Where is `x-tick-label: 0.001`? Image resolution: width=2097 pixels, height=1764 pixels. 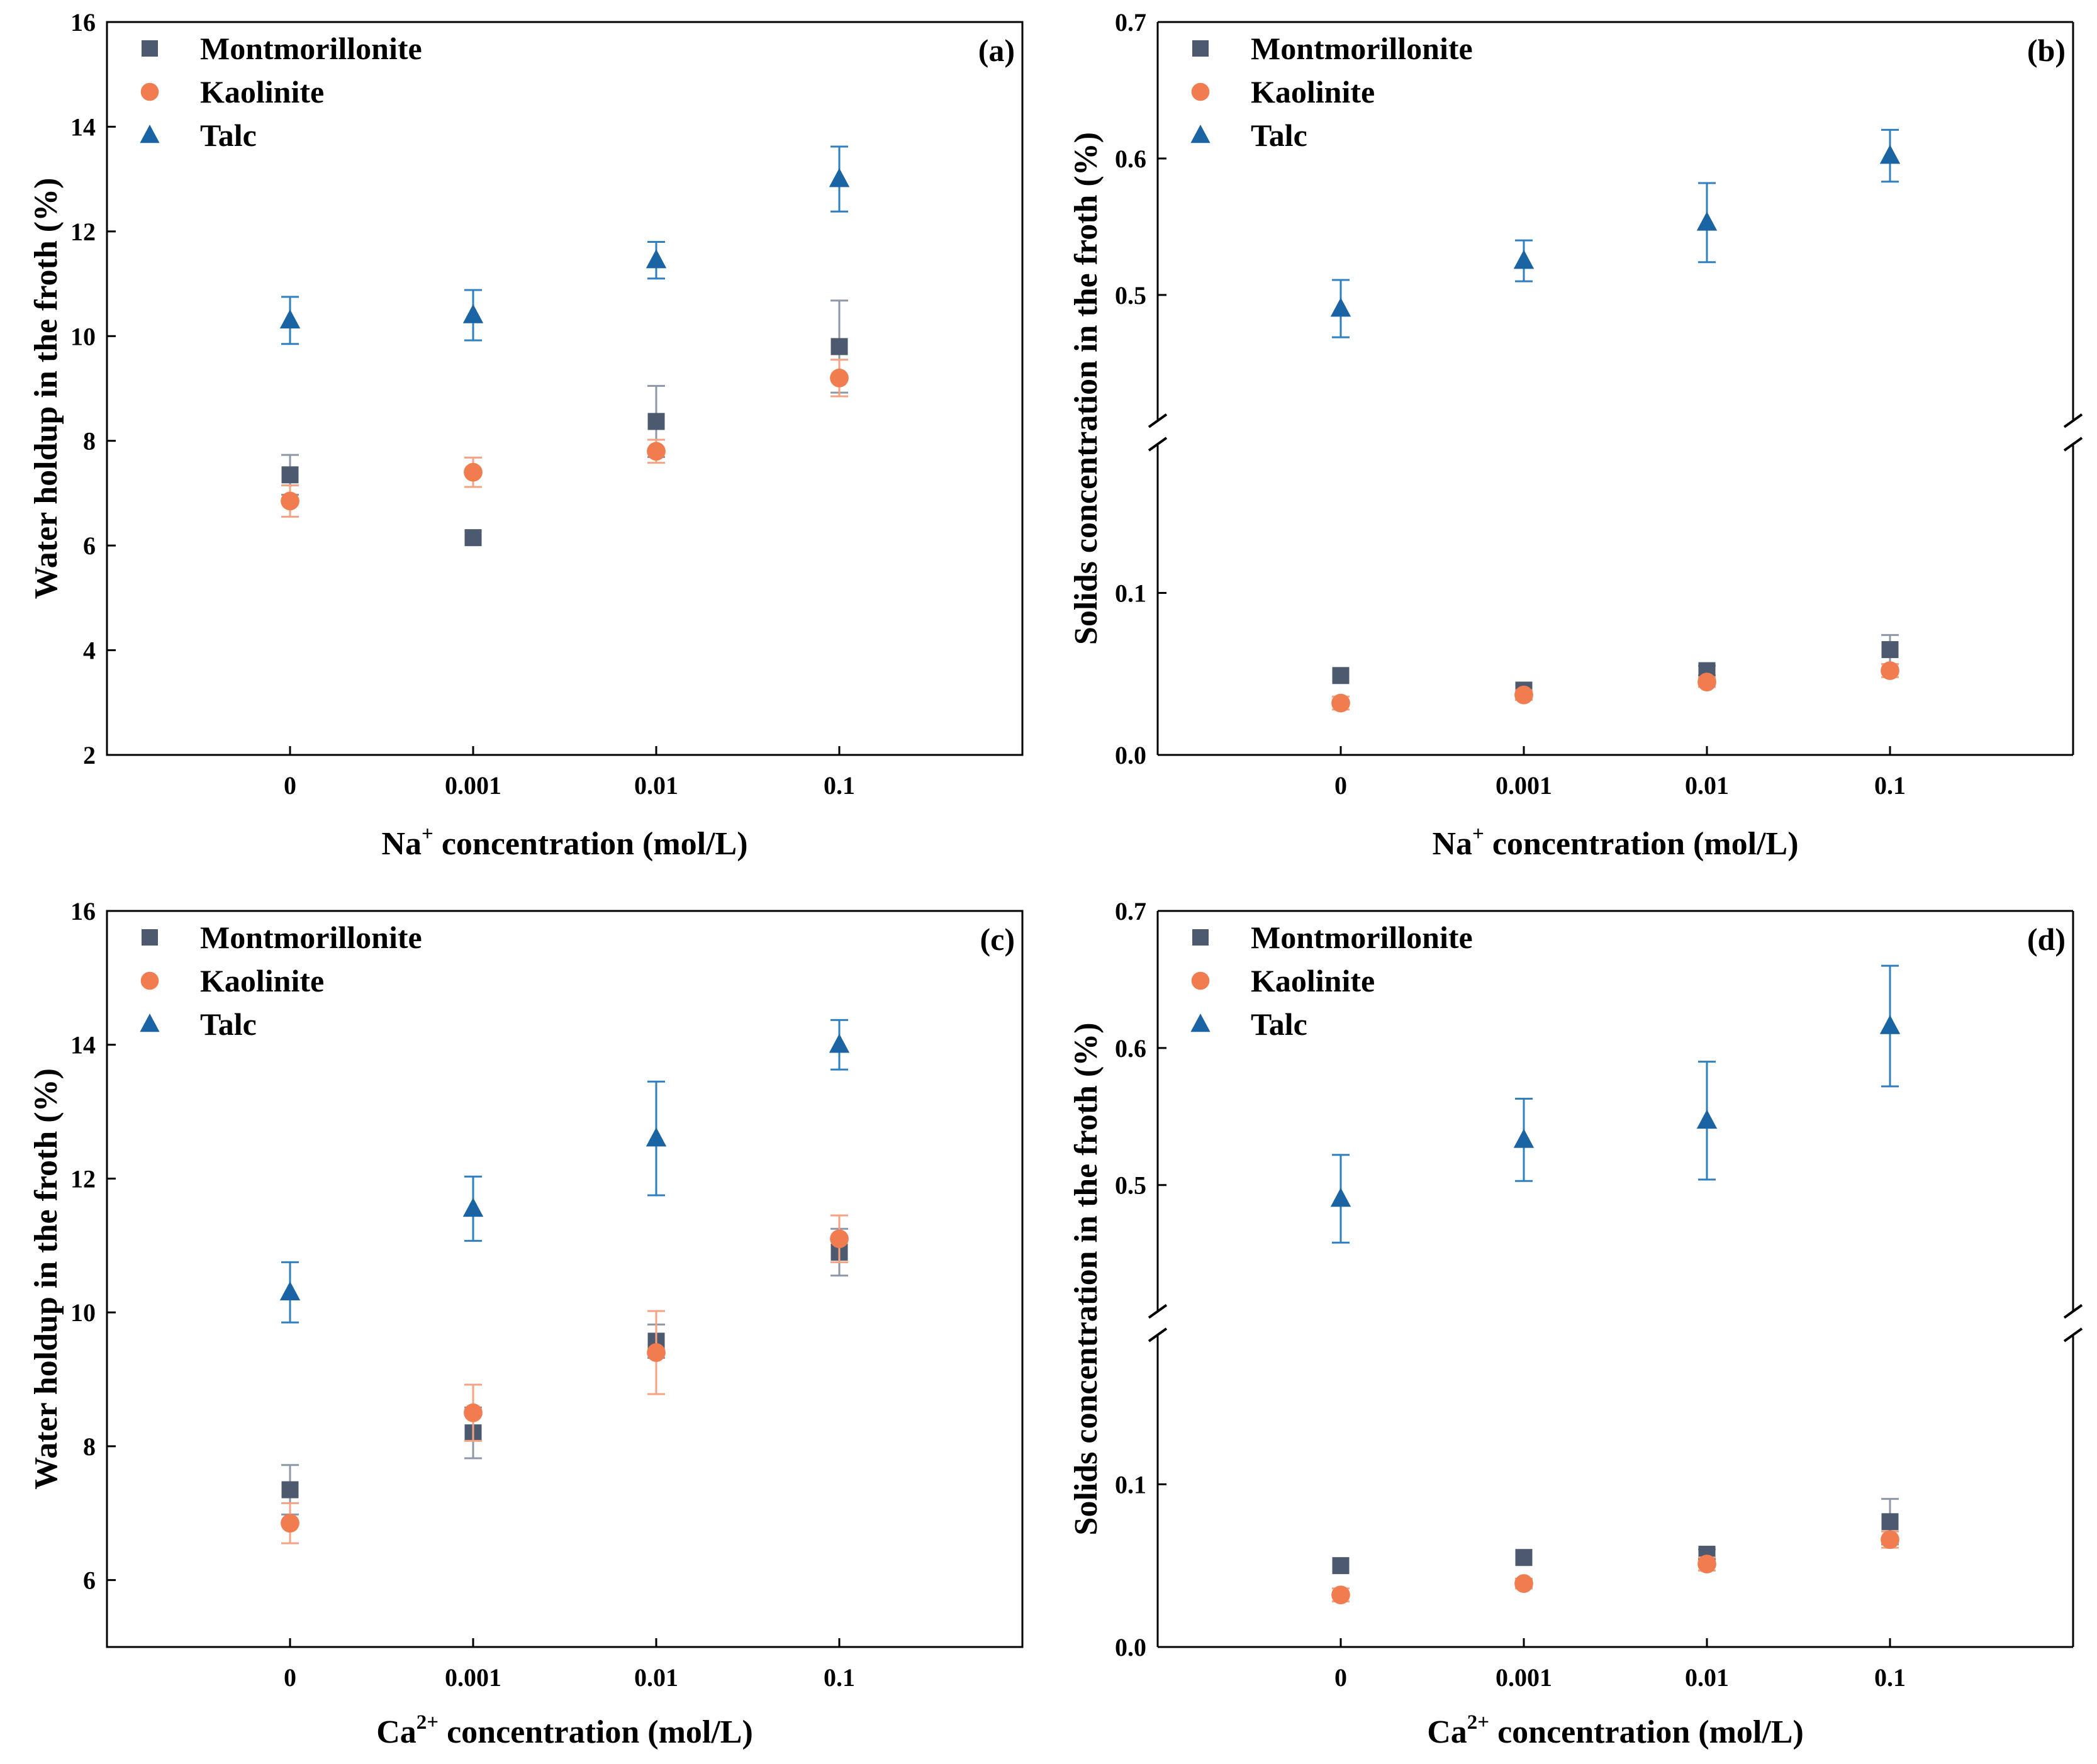
x-tick-label: 0.001 is located at coordinates (1524, 785).